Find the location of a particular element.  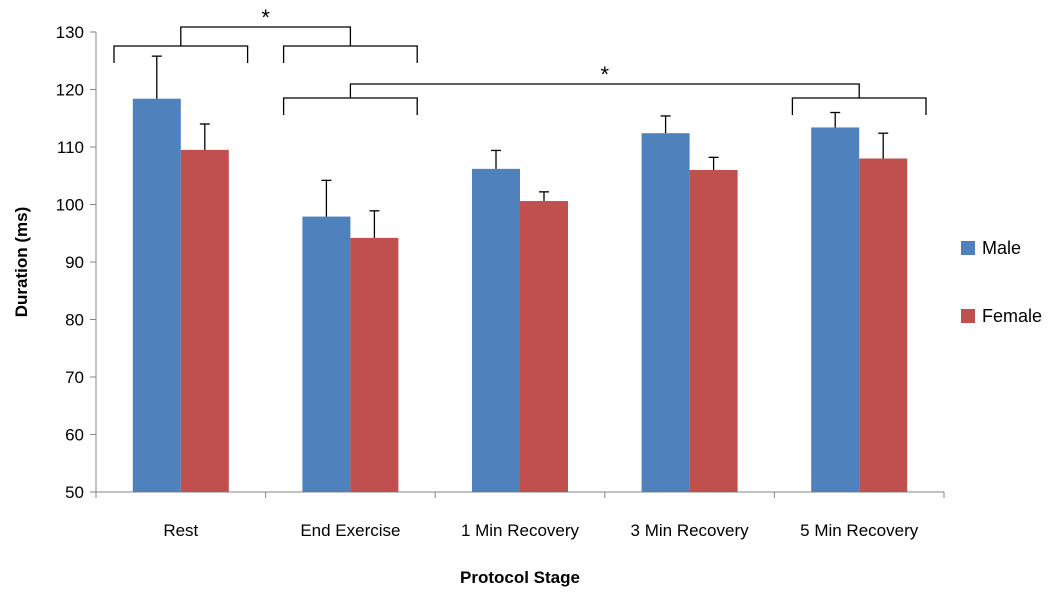

y-tick-label: 100 is located at coordinates (70, 205).